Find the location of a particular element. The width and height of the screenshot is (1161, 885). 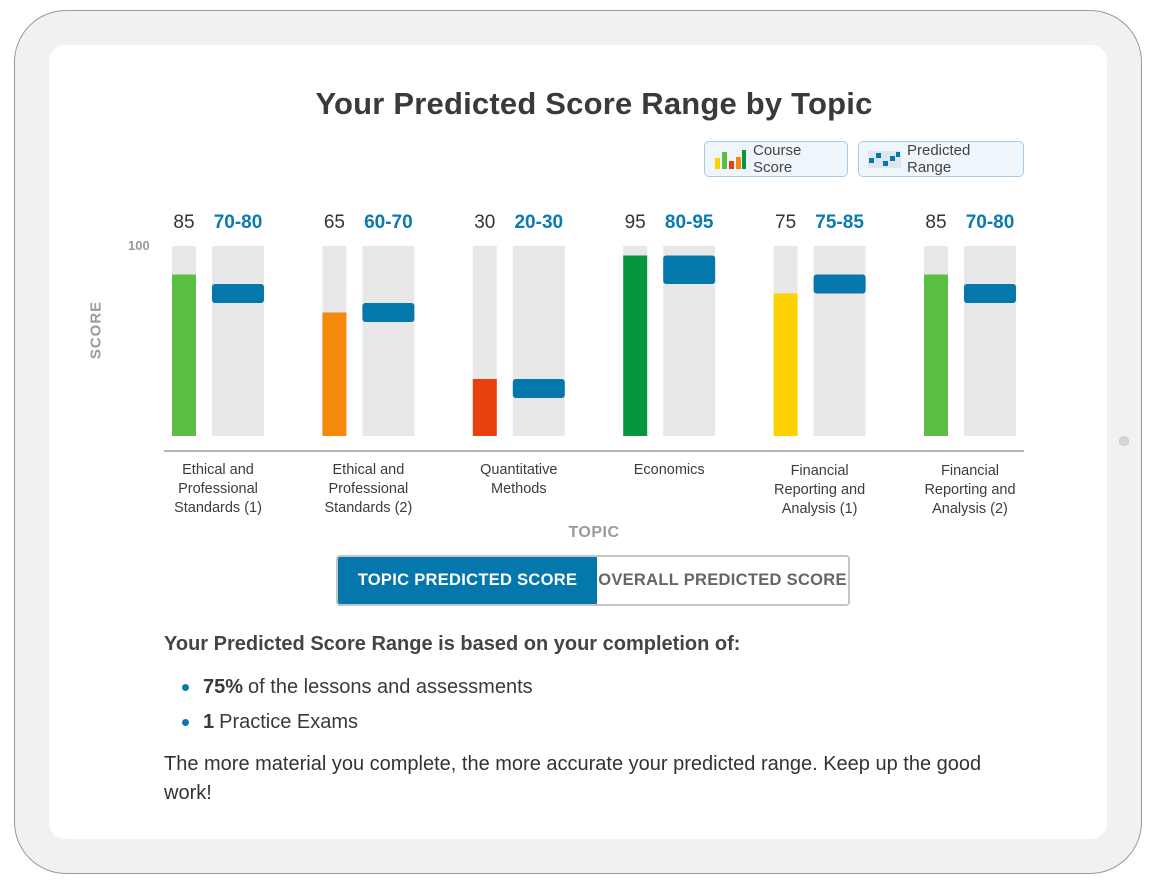

category-label: Financial Reporting and Analysis (2) is located at coordinates (970, 490).